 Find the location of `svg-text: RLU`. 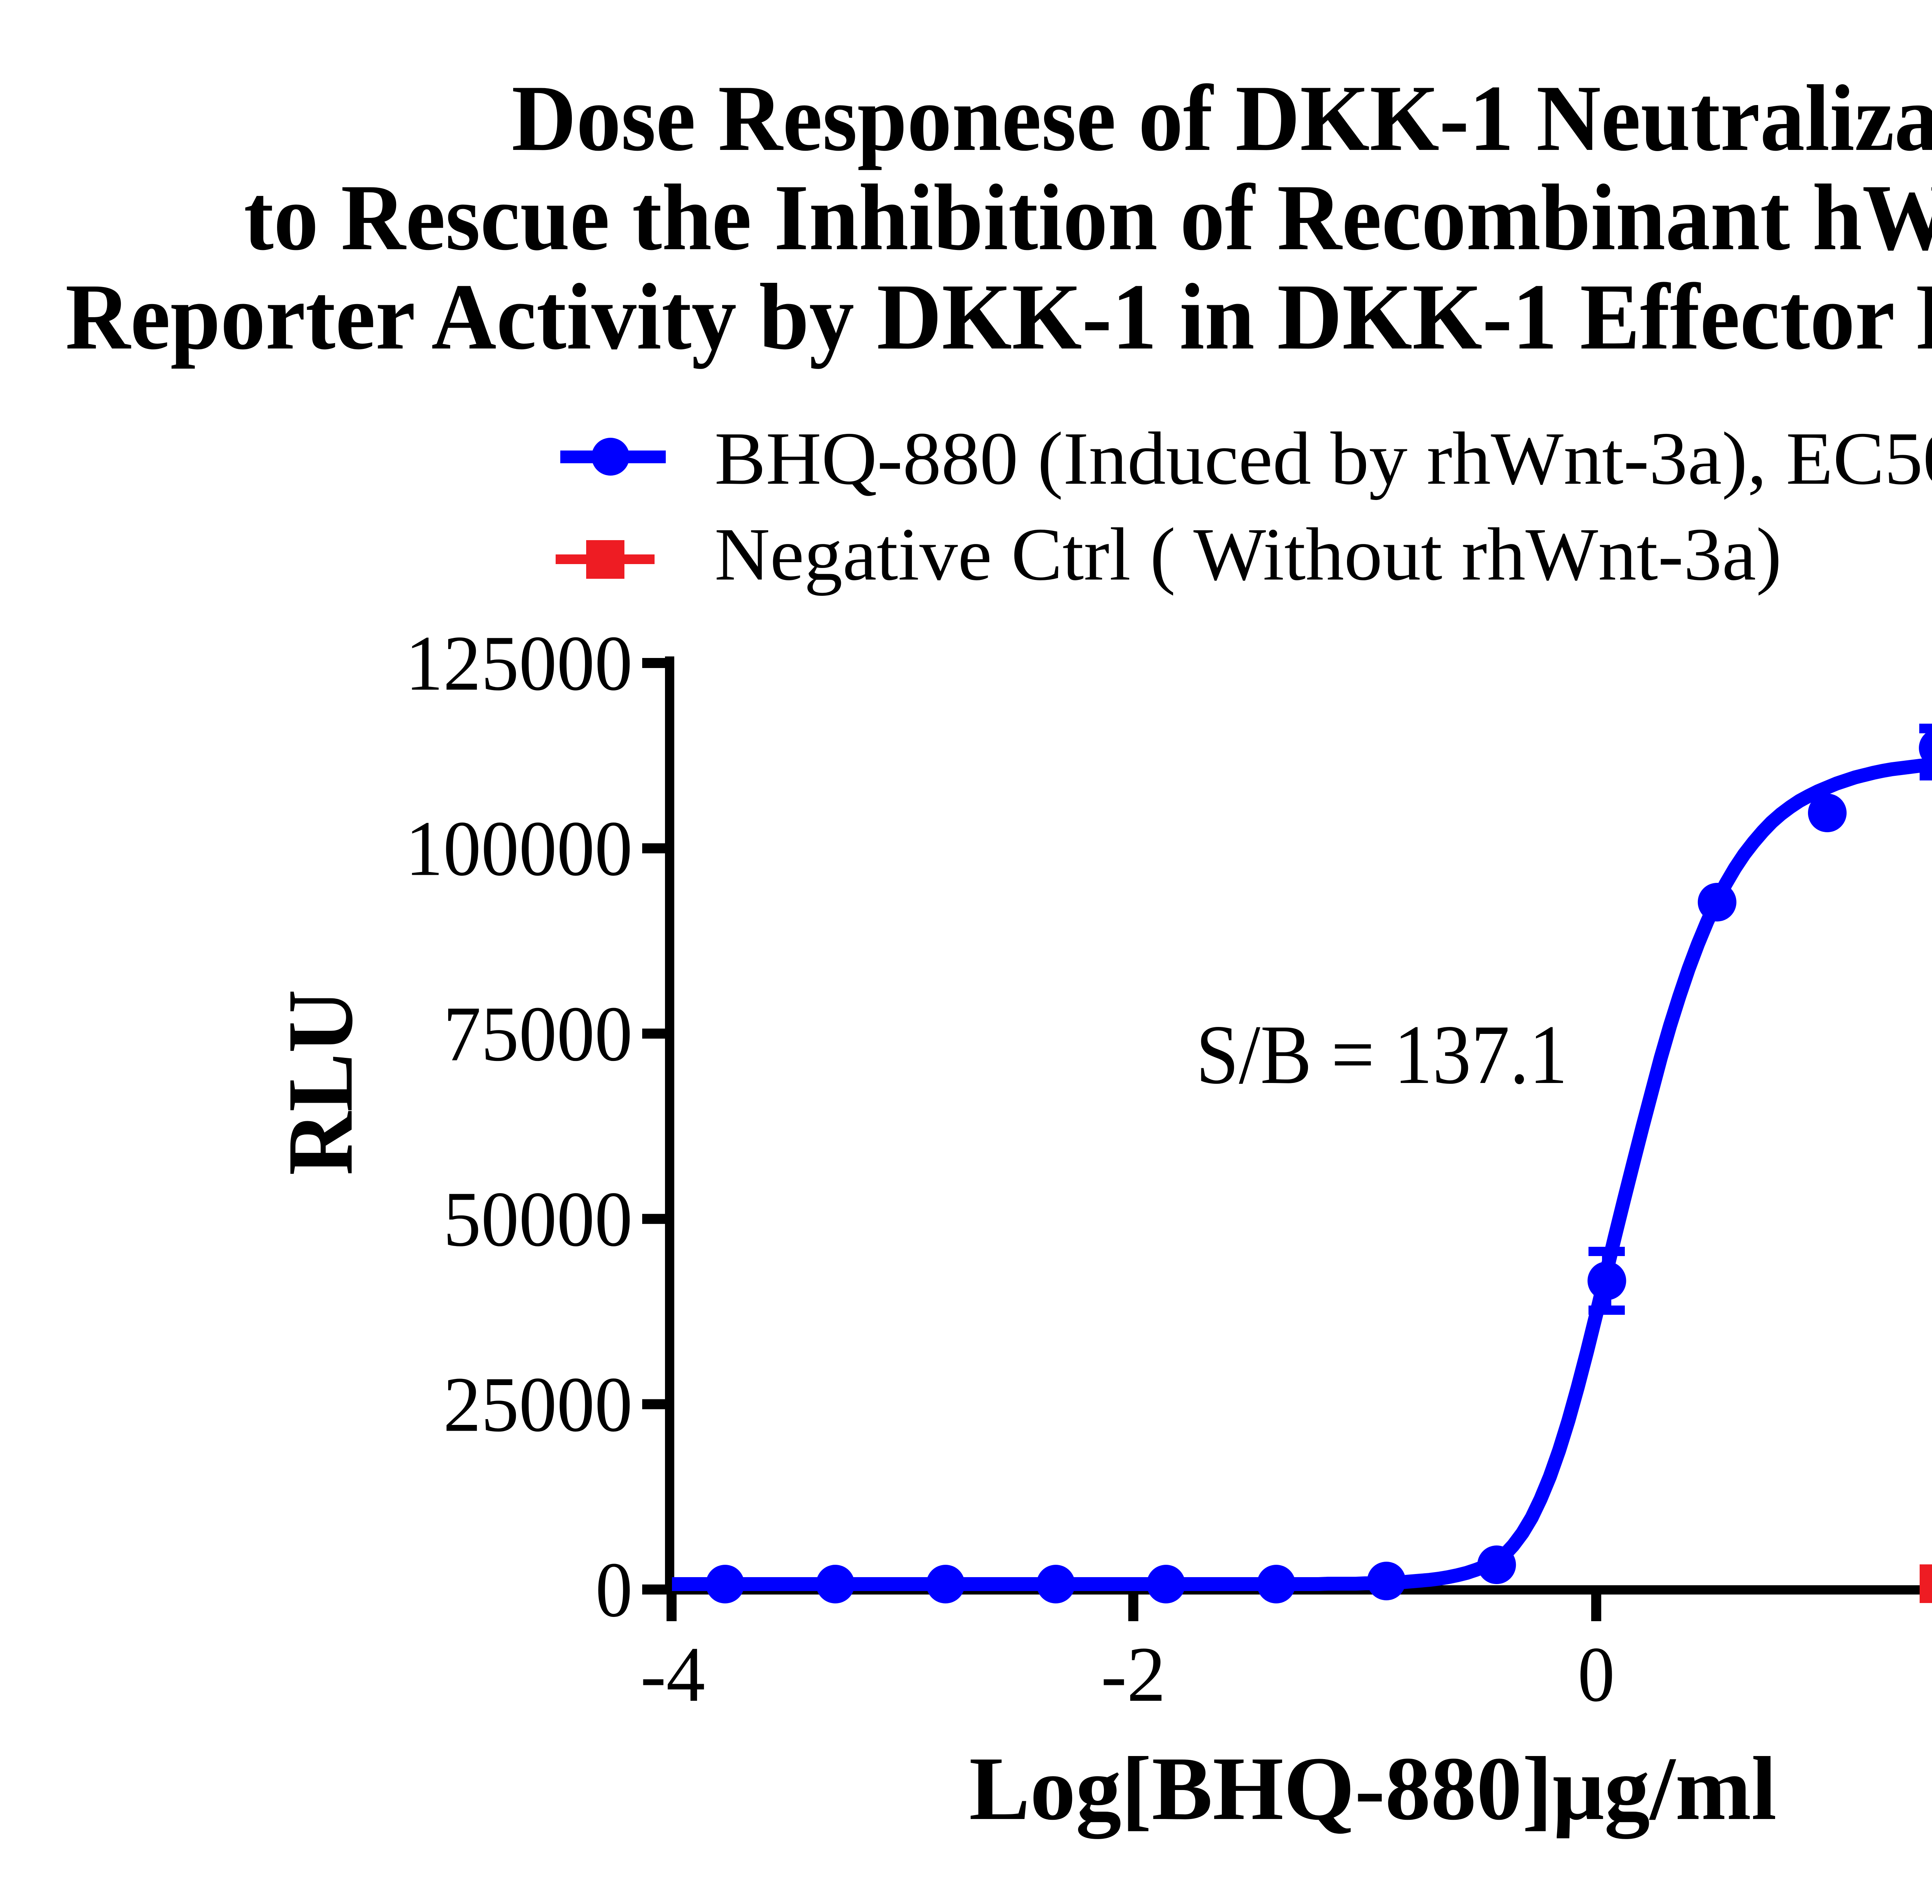

svg-text: RLU is located at coordinates (321, 1082).